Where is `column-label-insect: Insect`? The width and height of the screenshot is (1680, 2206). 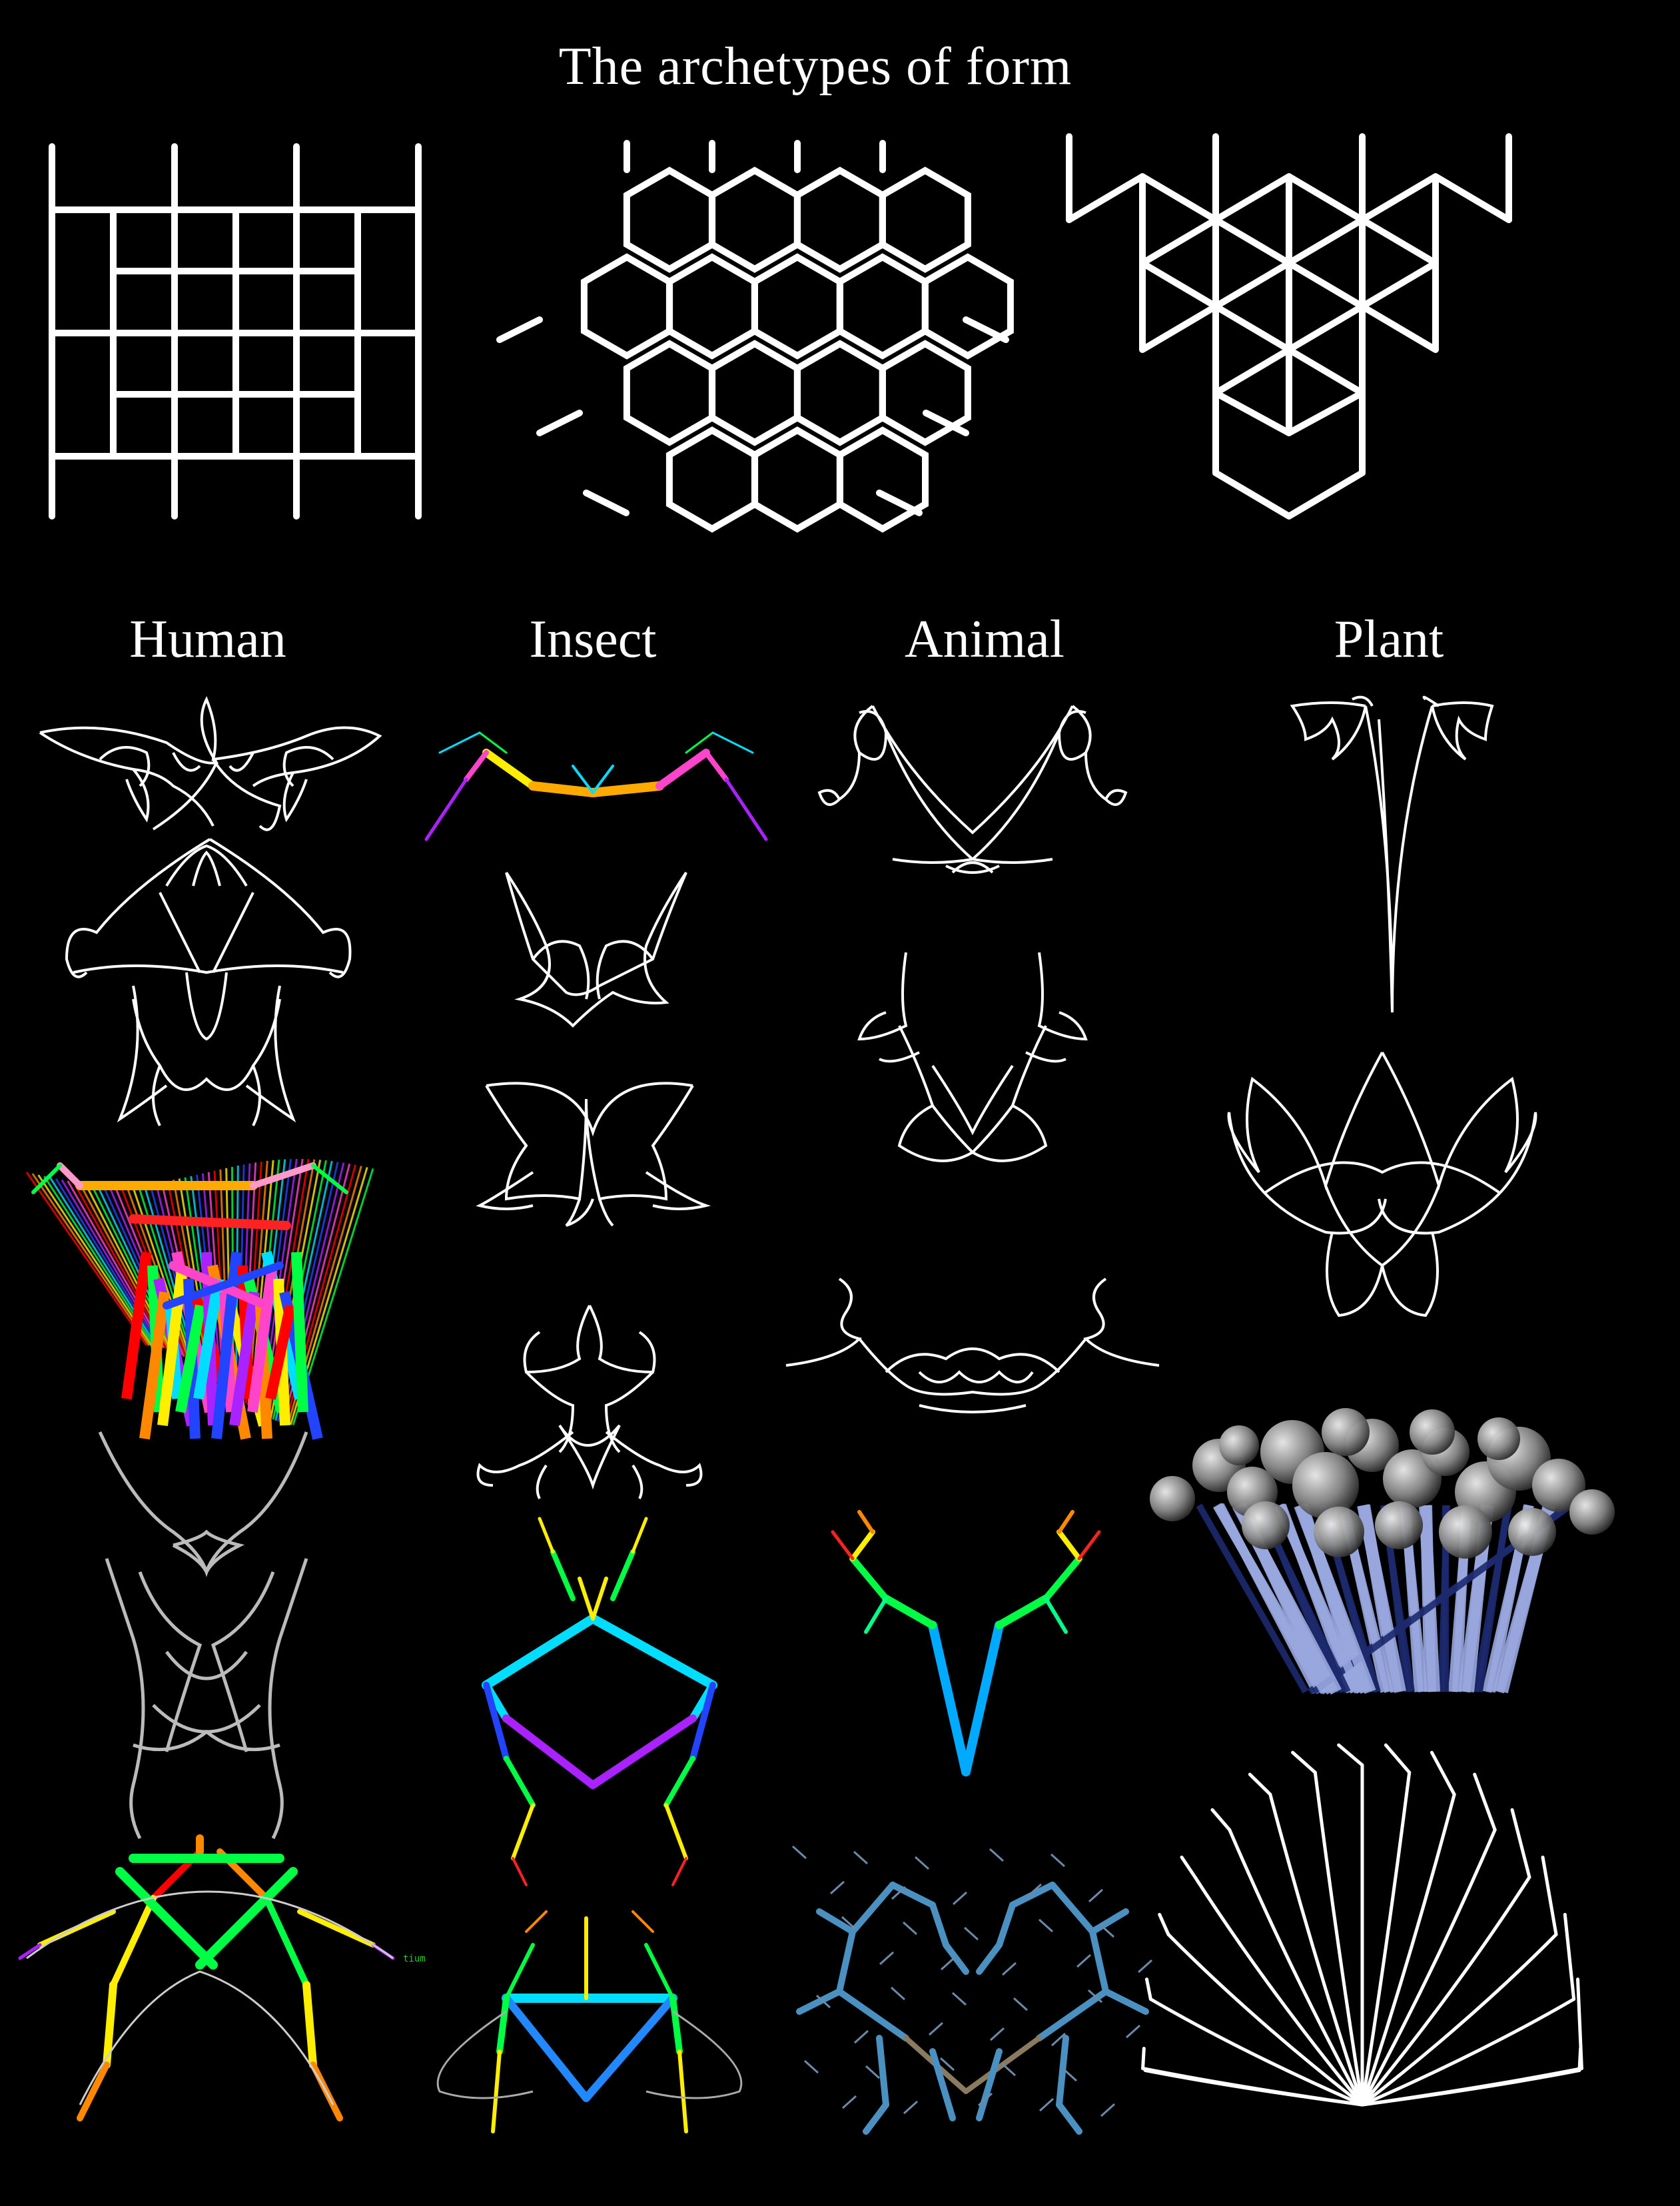 column-label-insect: Insect is located at coordinates (593, 639).